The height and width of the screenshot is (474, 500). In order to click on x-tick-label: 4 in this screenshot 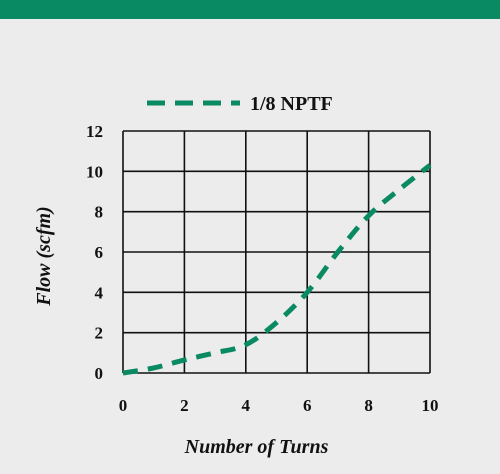, I will do `click(246, 405)`.